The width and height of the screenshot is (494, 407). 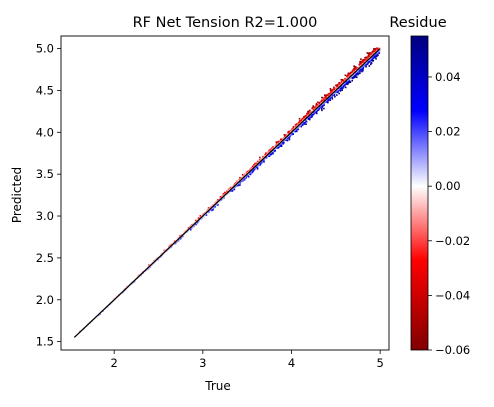 What do you see at coordinates (417, 23) in the screenshot?
I see `colorbar-label: Residue` at bounding box center [417, 23].